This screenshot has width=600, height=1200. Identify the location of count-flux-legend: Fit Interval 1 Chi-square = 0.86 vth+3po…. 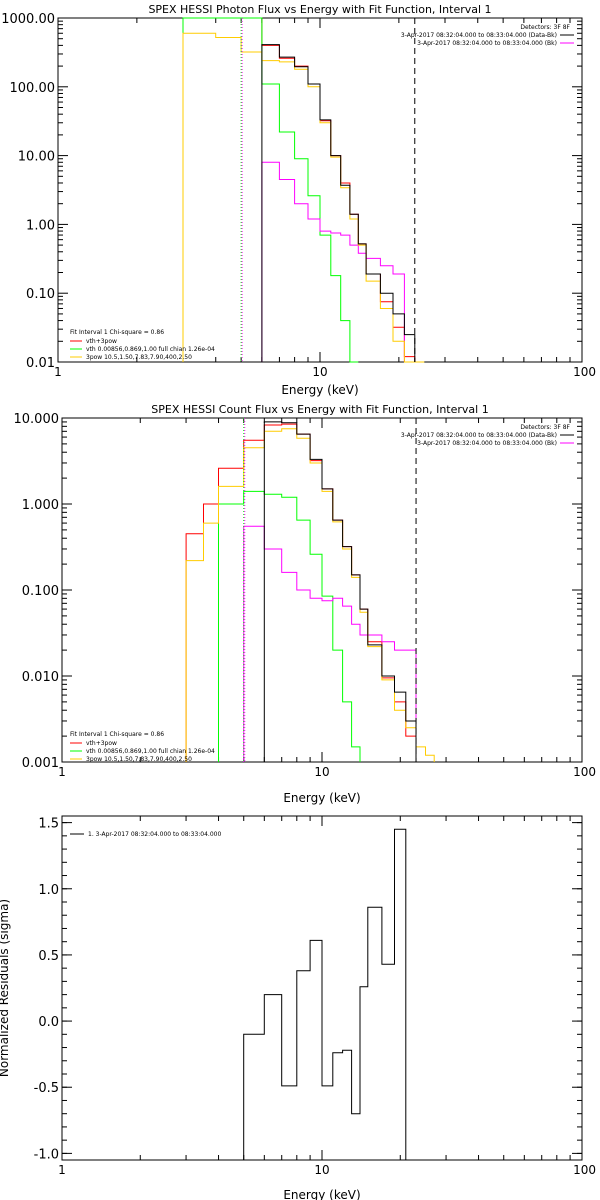
(142, 747).